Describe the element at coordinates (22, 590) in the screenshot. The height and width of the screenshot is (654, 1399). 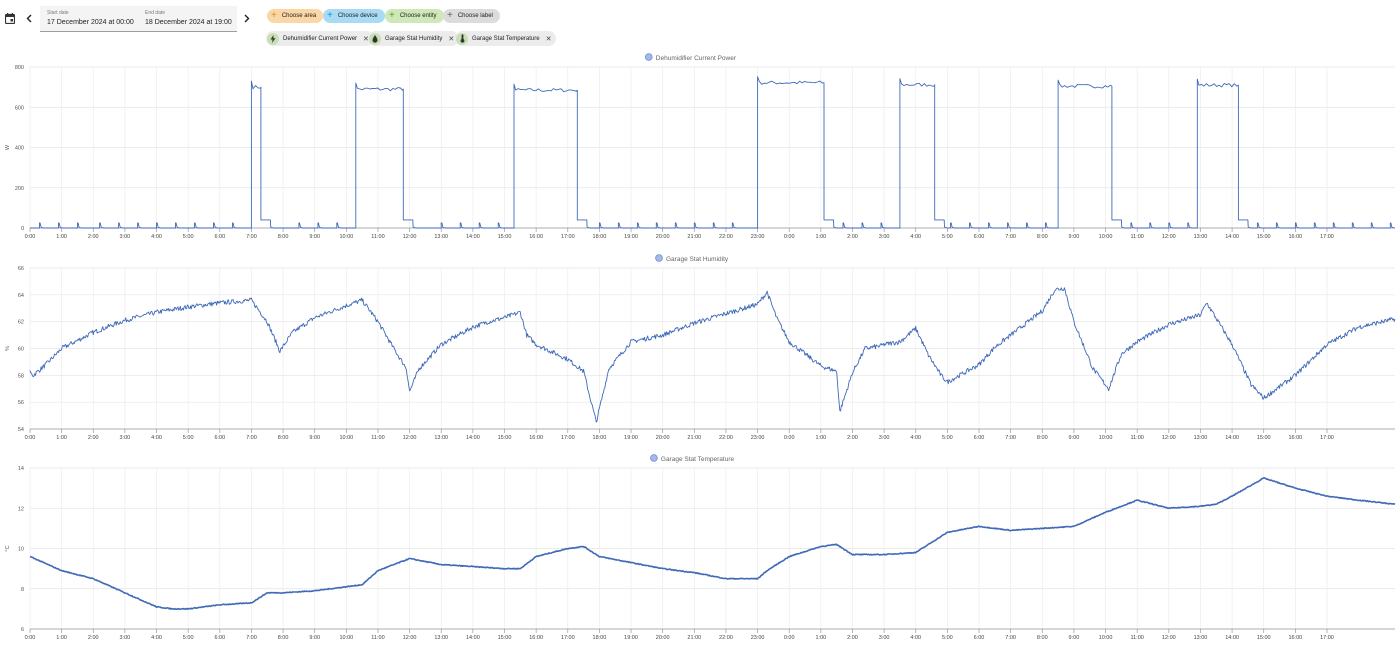
I see `y-tick-label: 8` at that location.